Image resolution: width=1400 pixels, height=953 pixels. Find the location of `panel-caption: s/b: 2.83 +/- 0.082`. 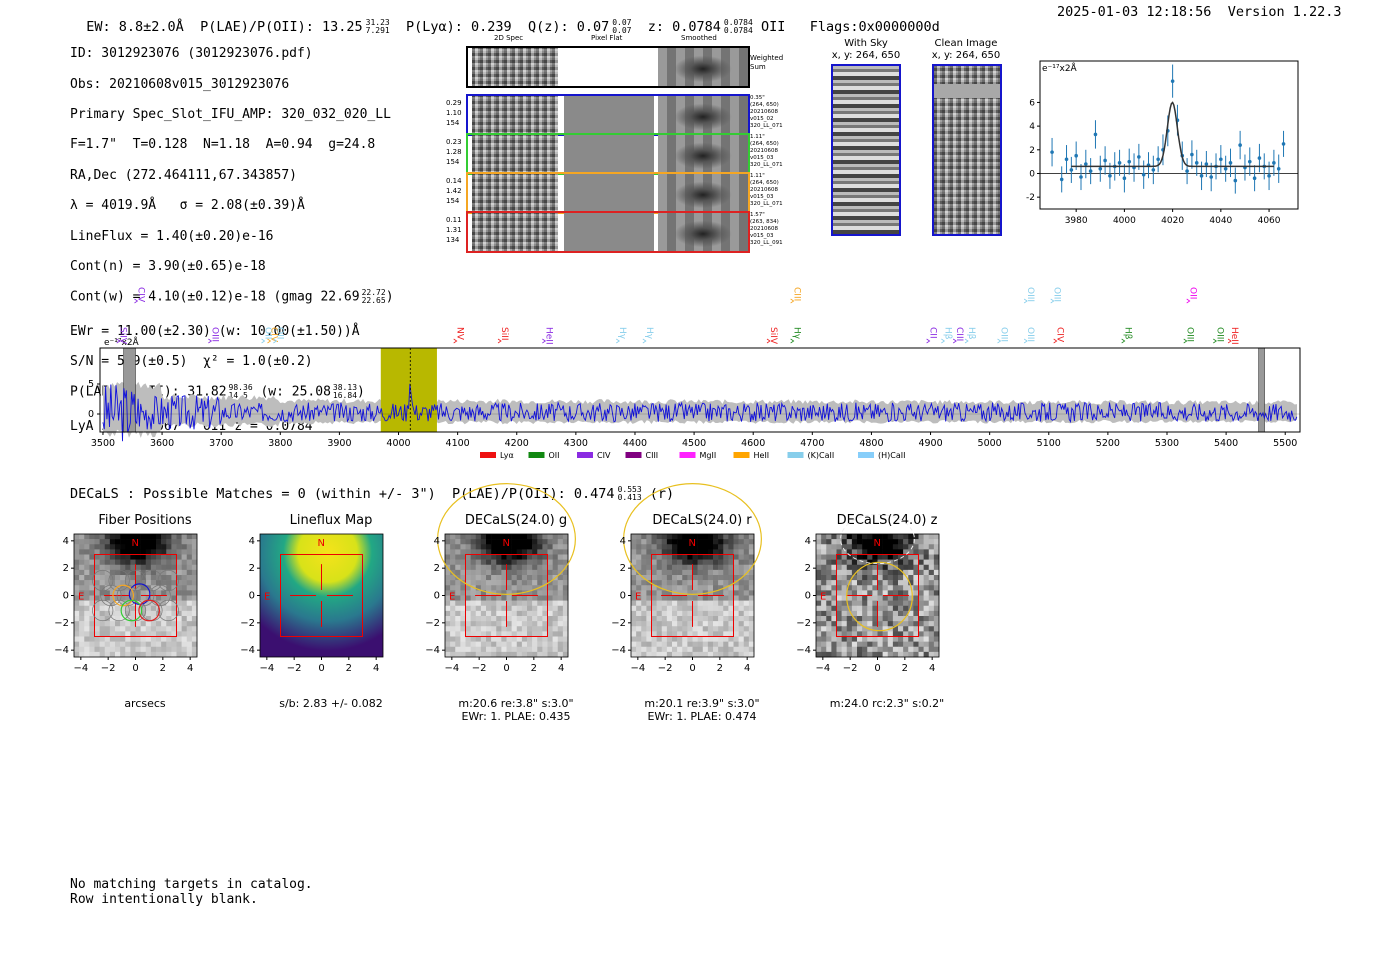

panel-caption: s/b: 2.83 +/- 0.082 is located at coordinates (331, 703).